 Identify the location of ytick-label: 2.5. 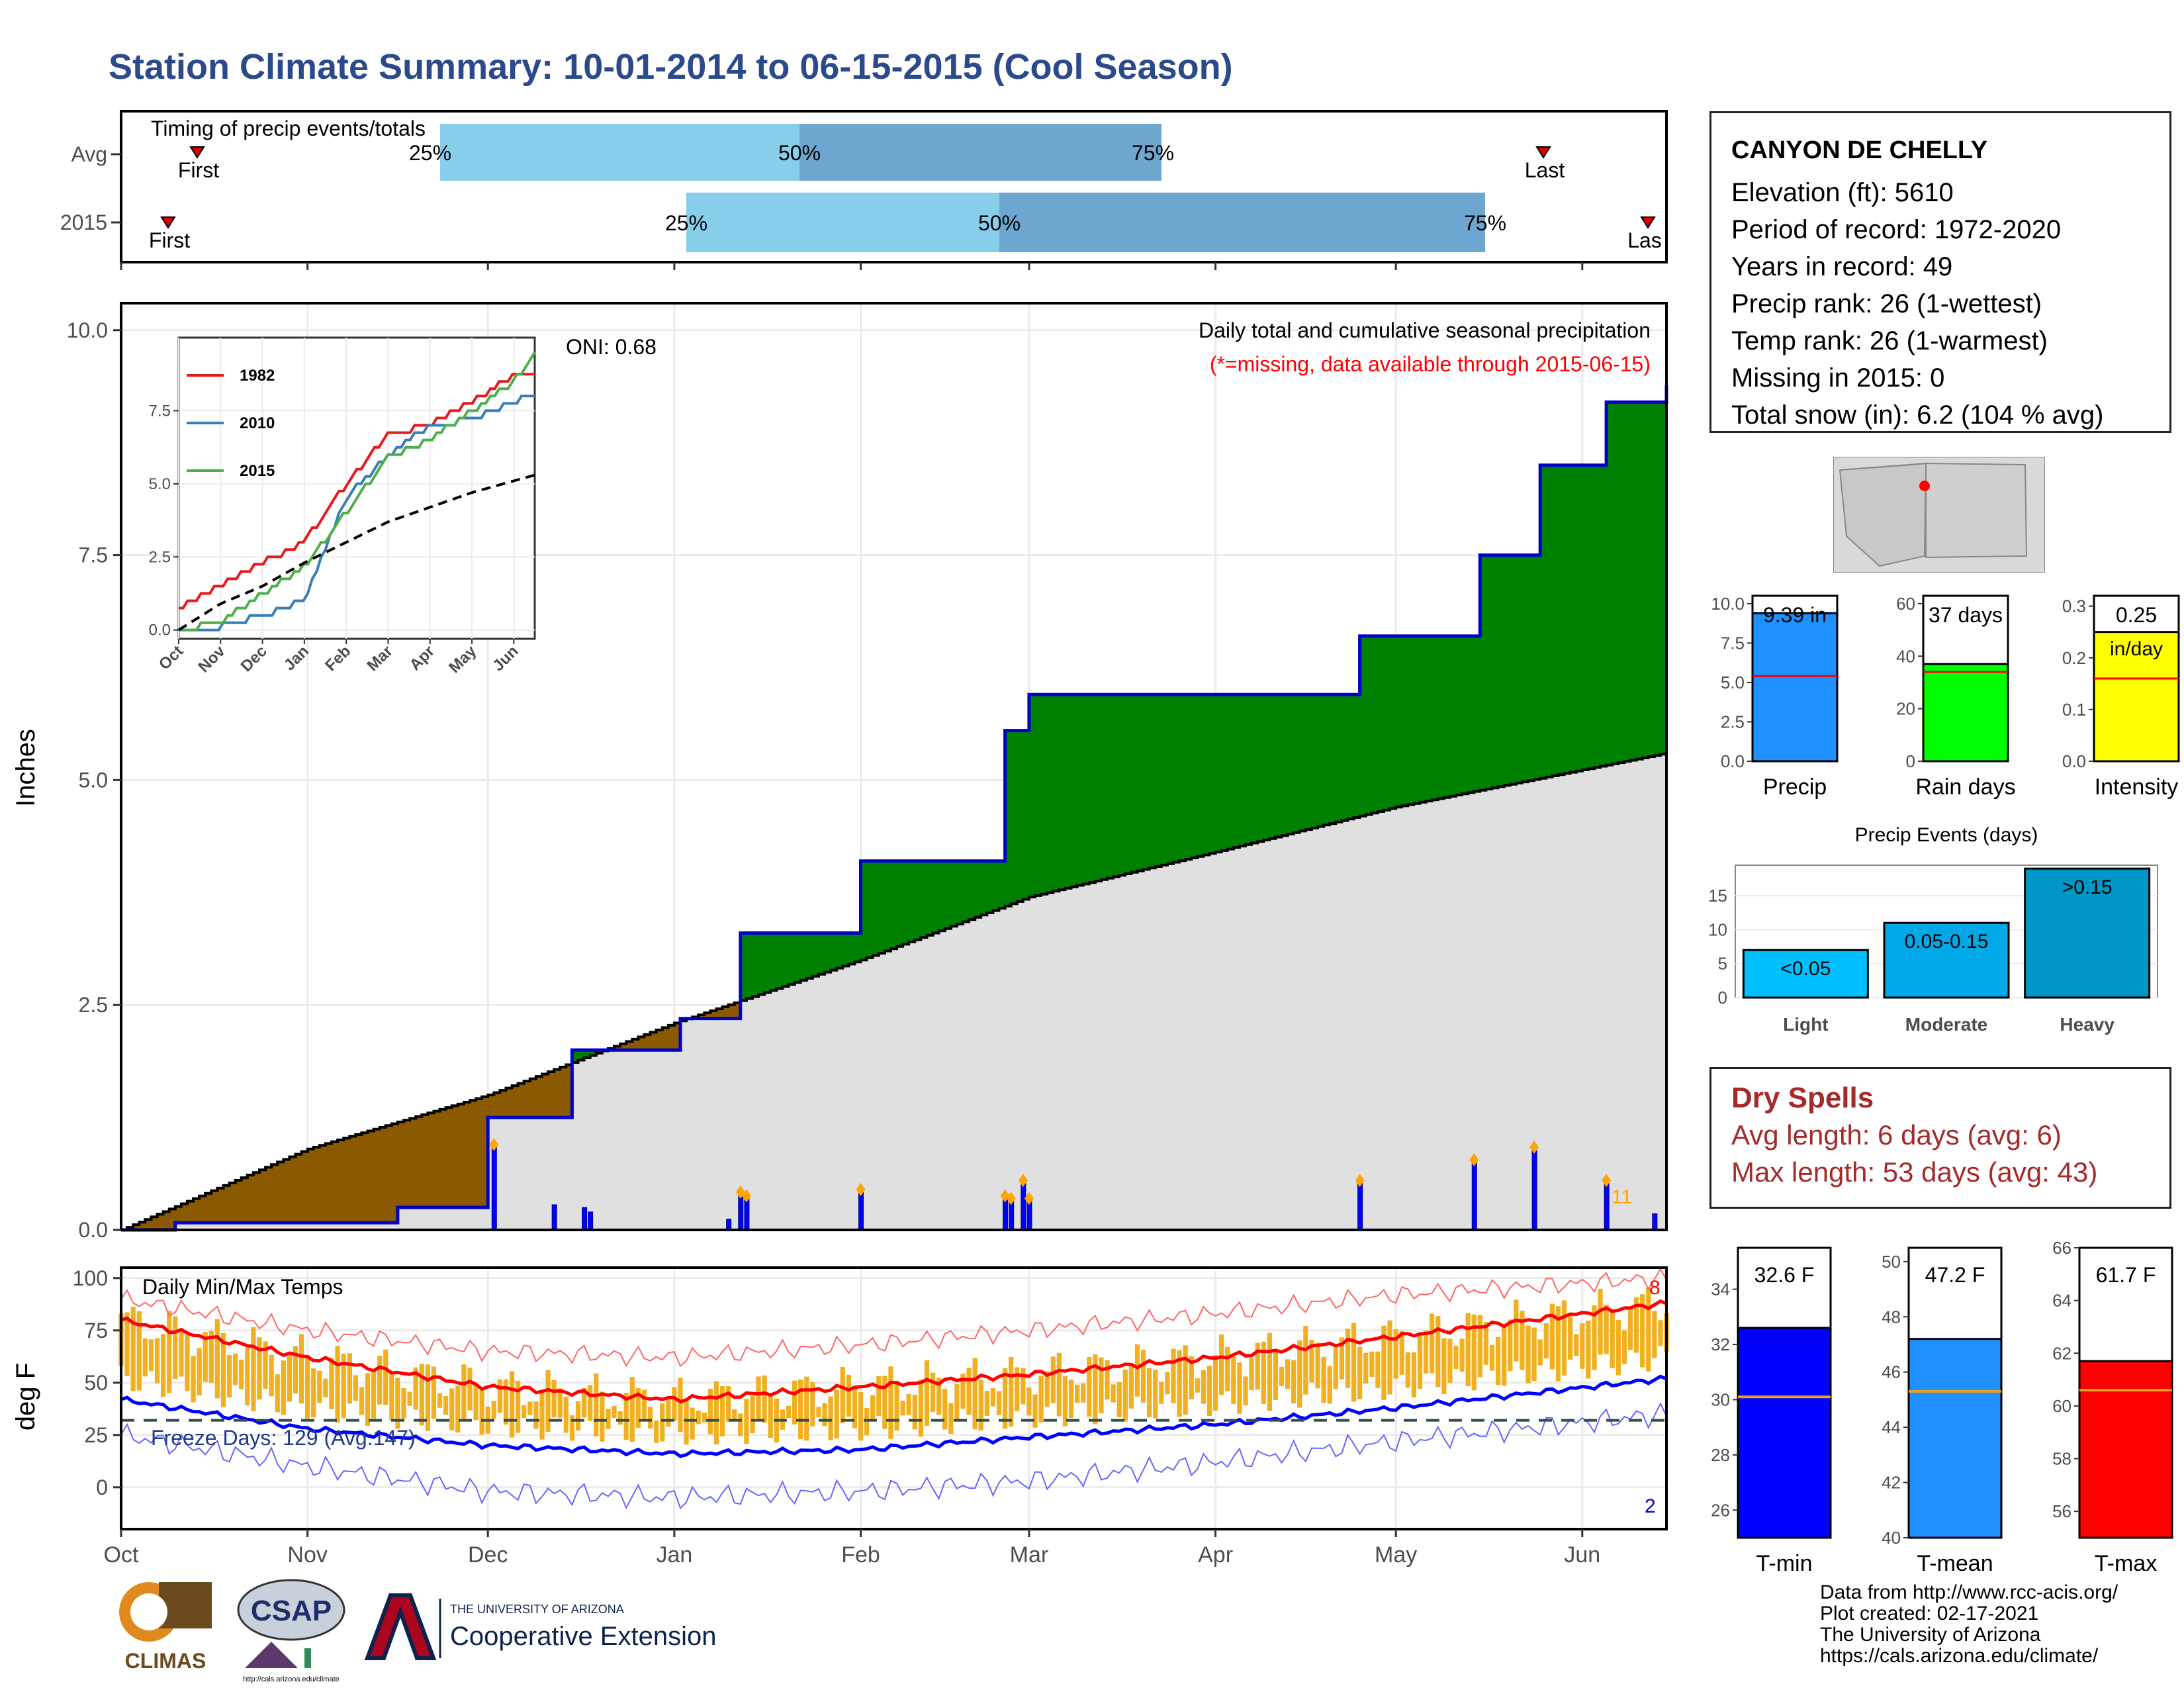
(93, 1005).